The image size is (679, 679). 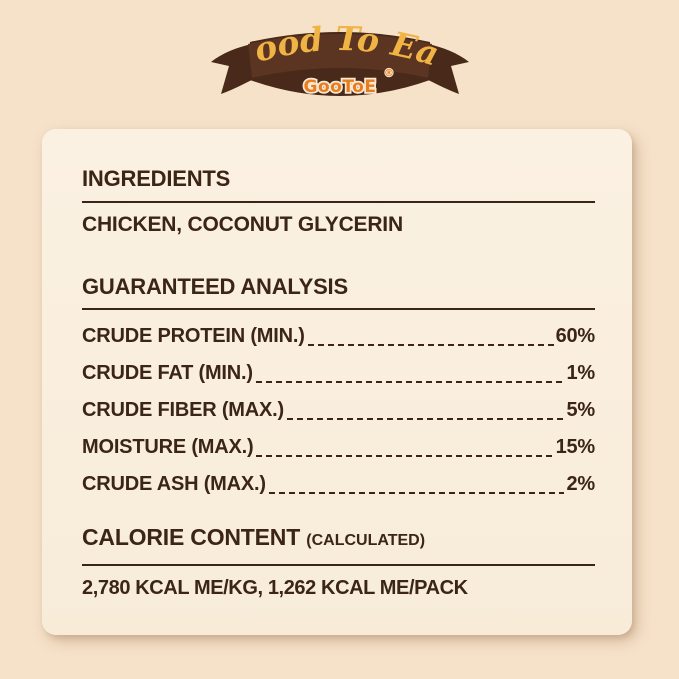 What do you see at coordinates (580, 410) in the screenshot?
I see `analysis-row-value: 5%` at bounding box center [580, 410].